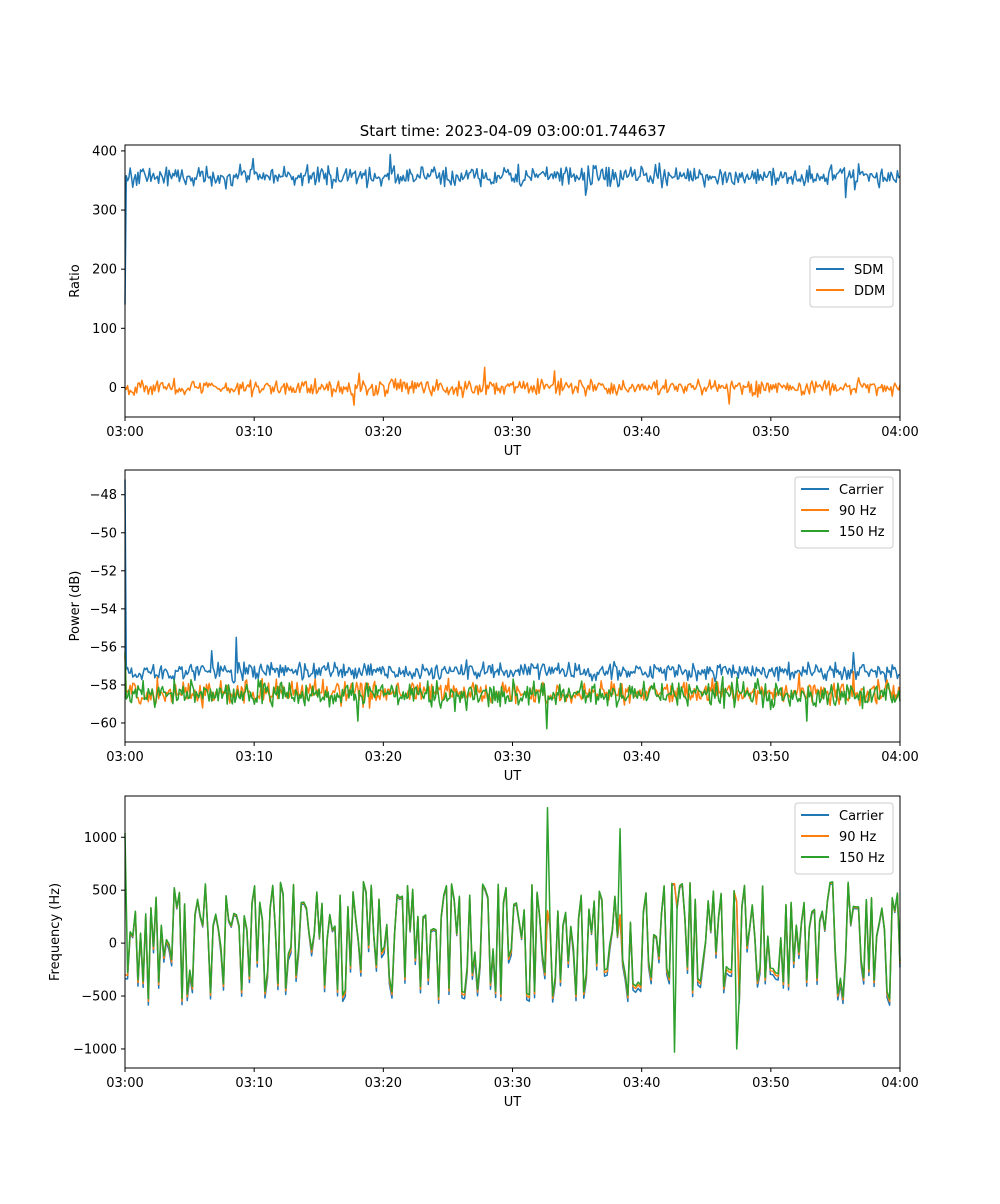 The width and height of the screenshot is (1000, 1204). What do you see at coordinates (100, 838) in the screenshot?
I see `y-tick-label: 1000` at bounding box center [100, 838].